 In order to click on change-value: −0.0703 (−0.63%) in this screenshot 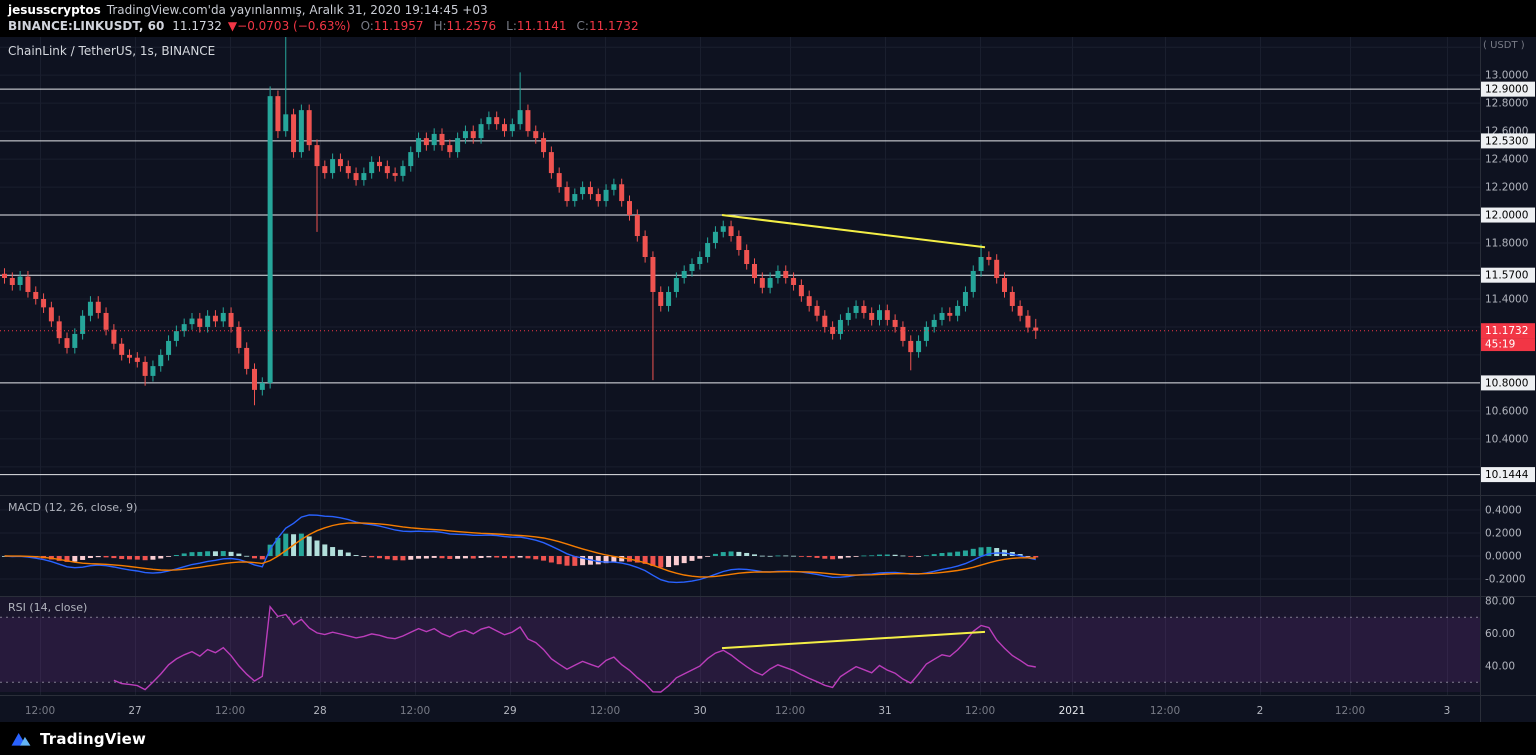, I will do `click(294, 26)`.